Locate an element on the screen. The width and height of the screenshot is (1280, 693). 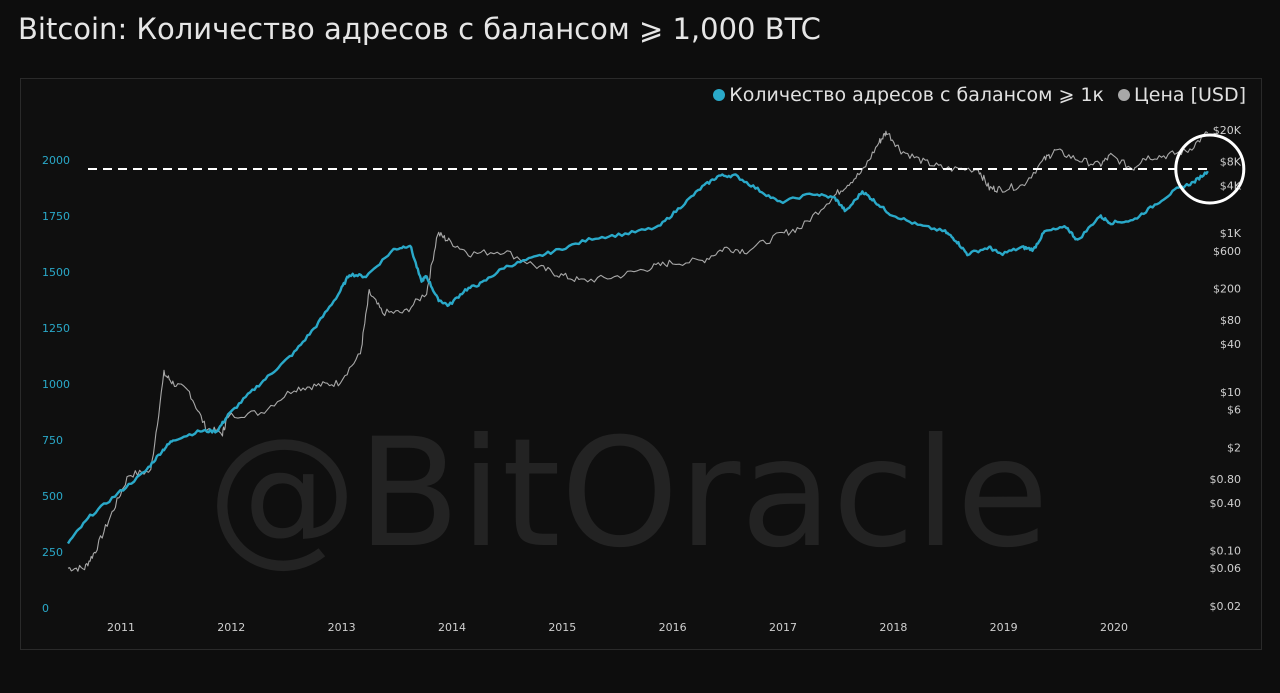
x-tick-label: 2017 is located at coordinates (783, 627).